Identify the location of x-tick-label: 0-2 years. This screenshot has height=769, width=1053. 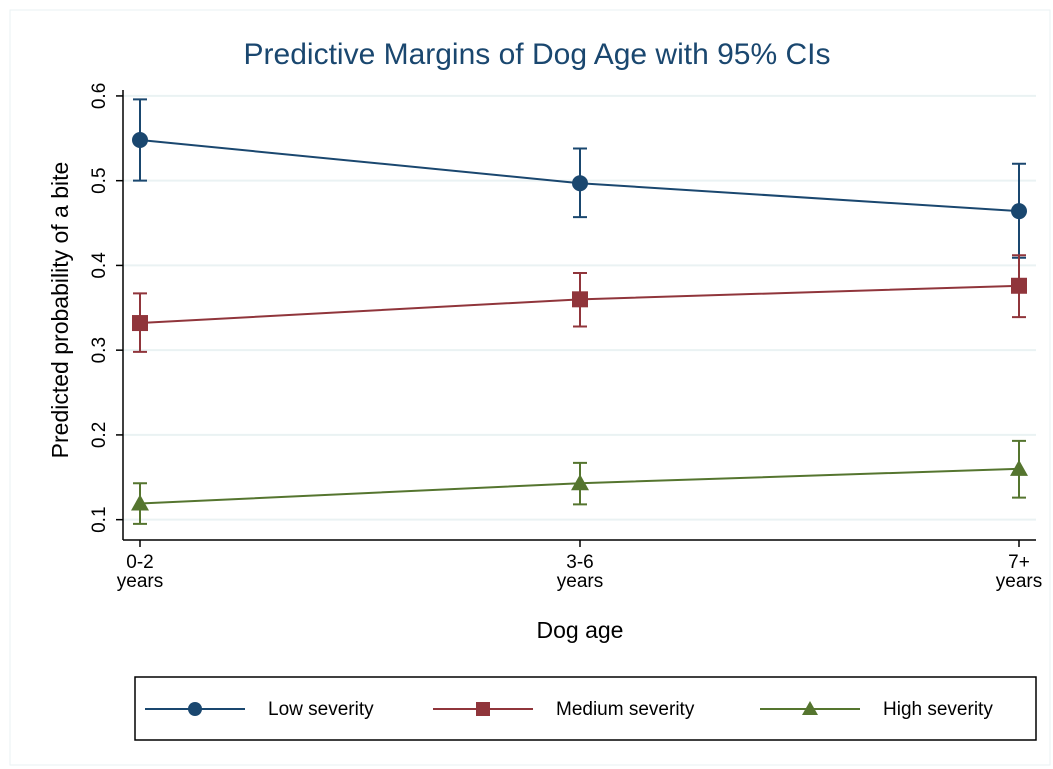
(140, 572).